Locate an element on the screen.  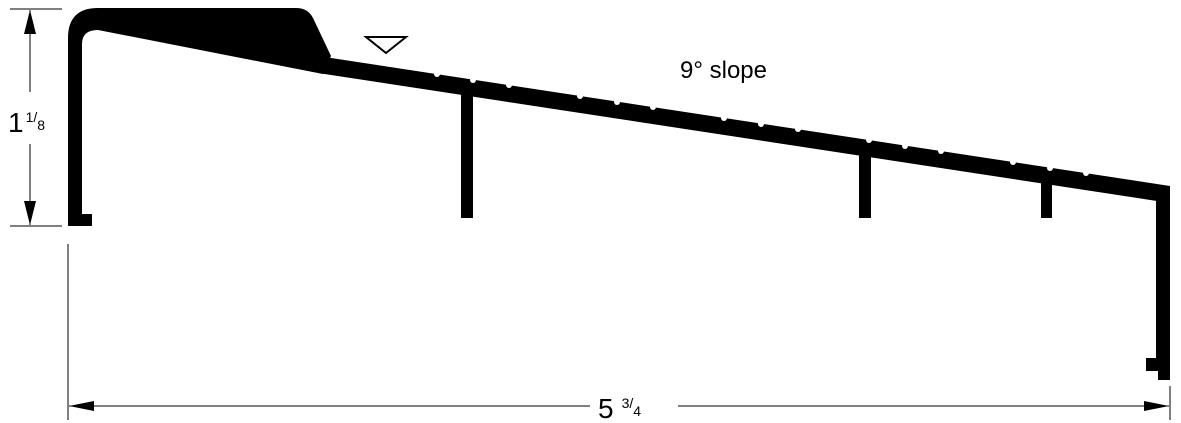
height-numerator: 1 is located at coordinates (30, 117).